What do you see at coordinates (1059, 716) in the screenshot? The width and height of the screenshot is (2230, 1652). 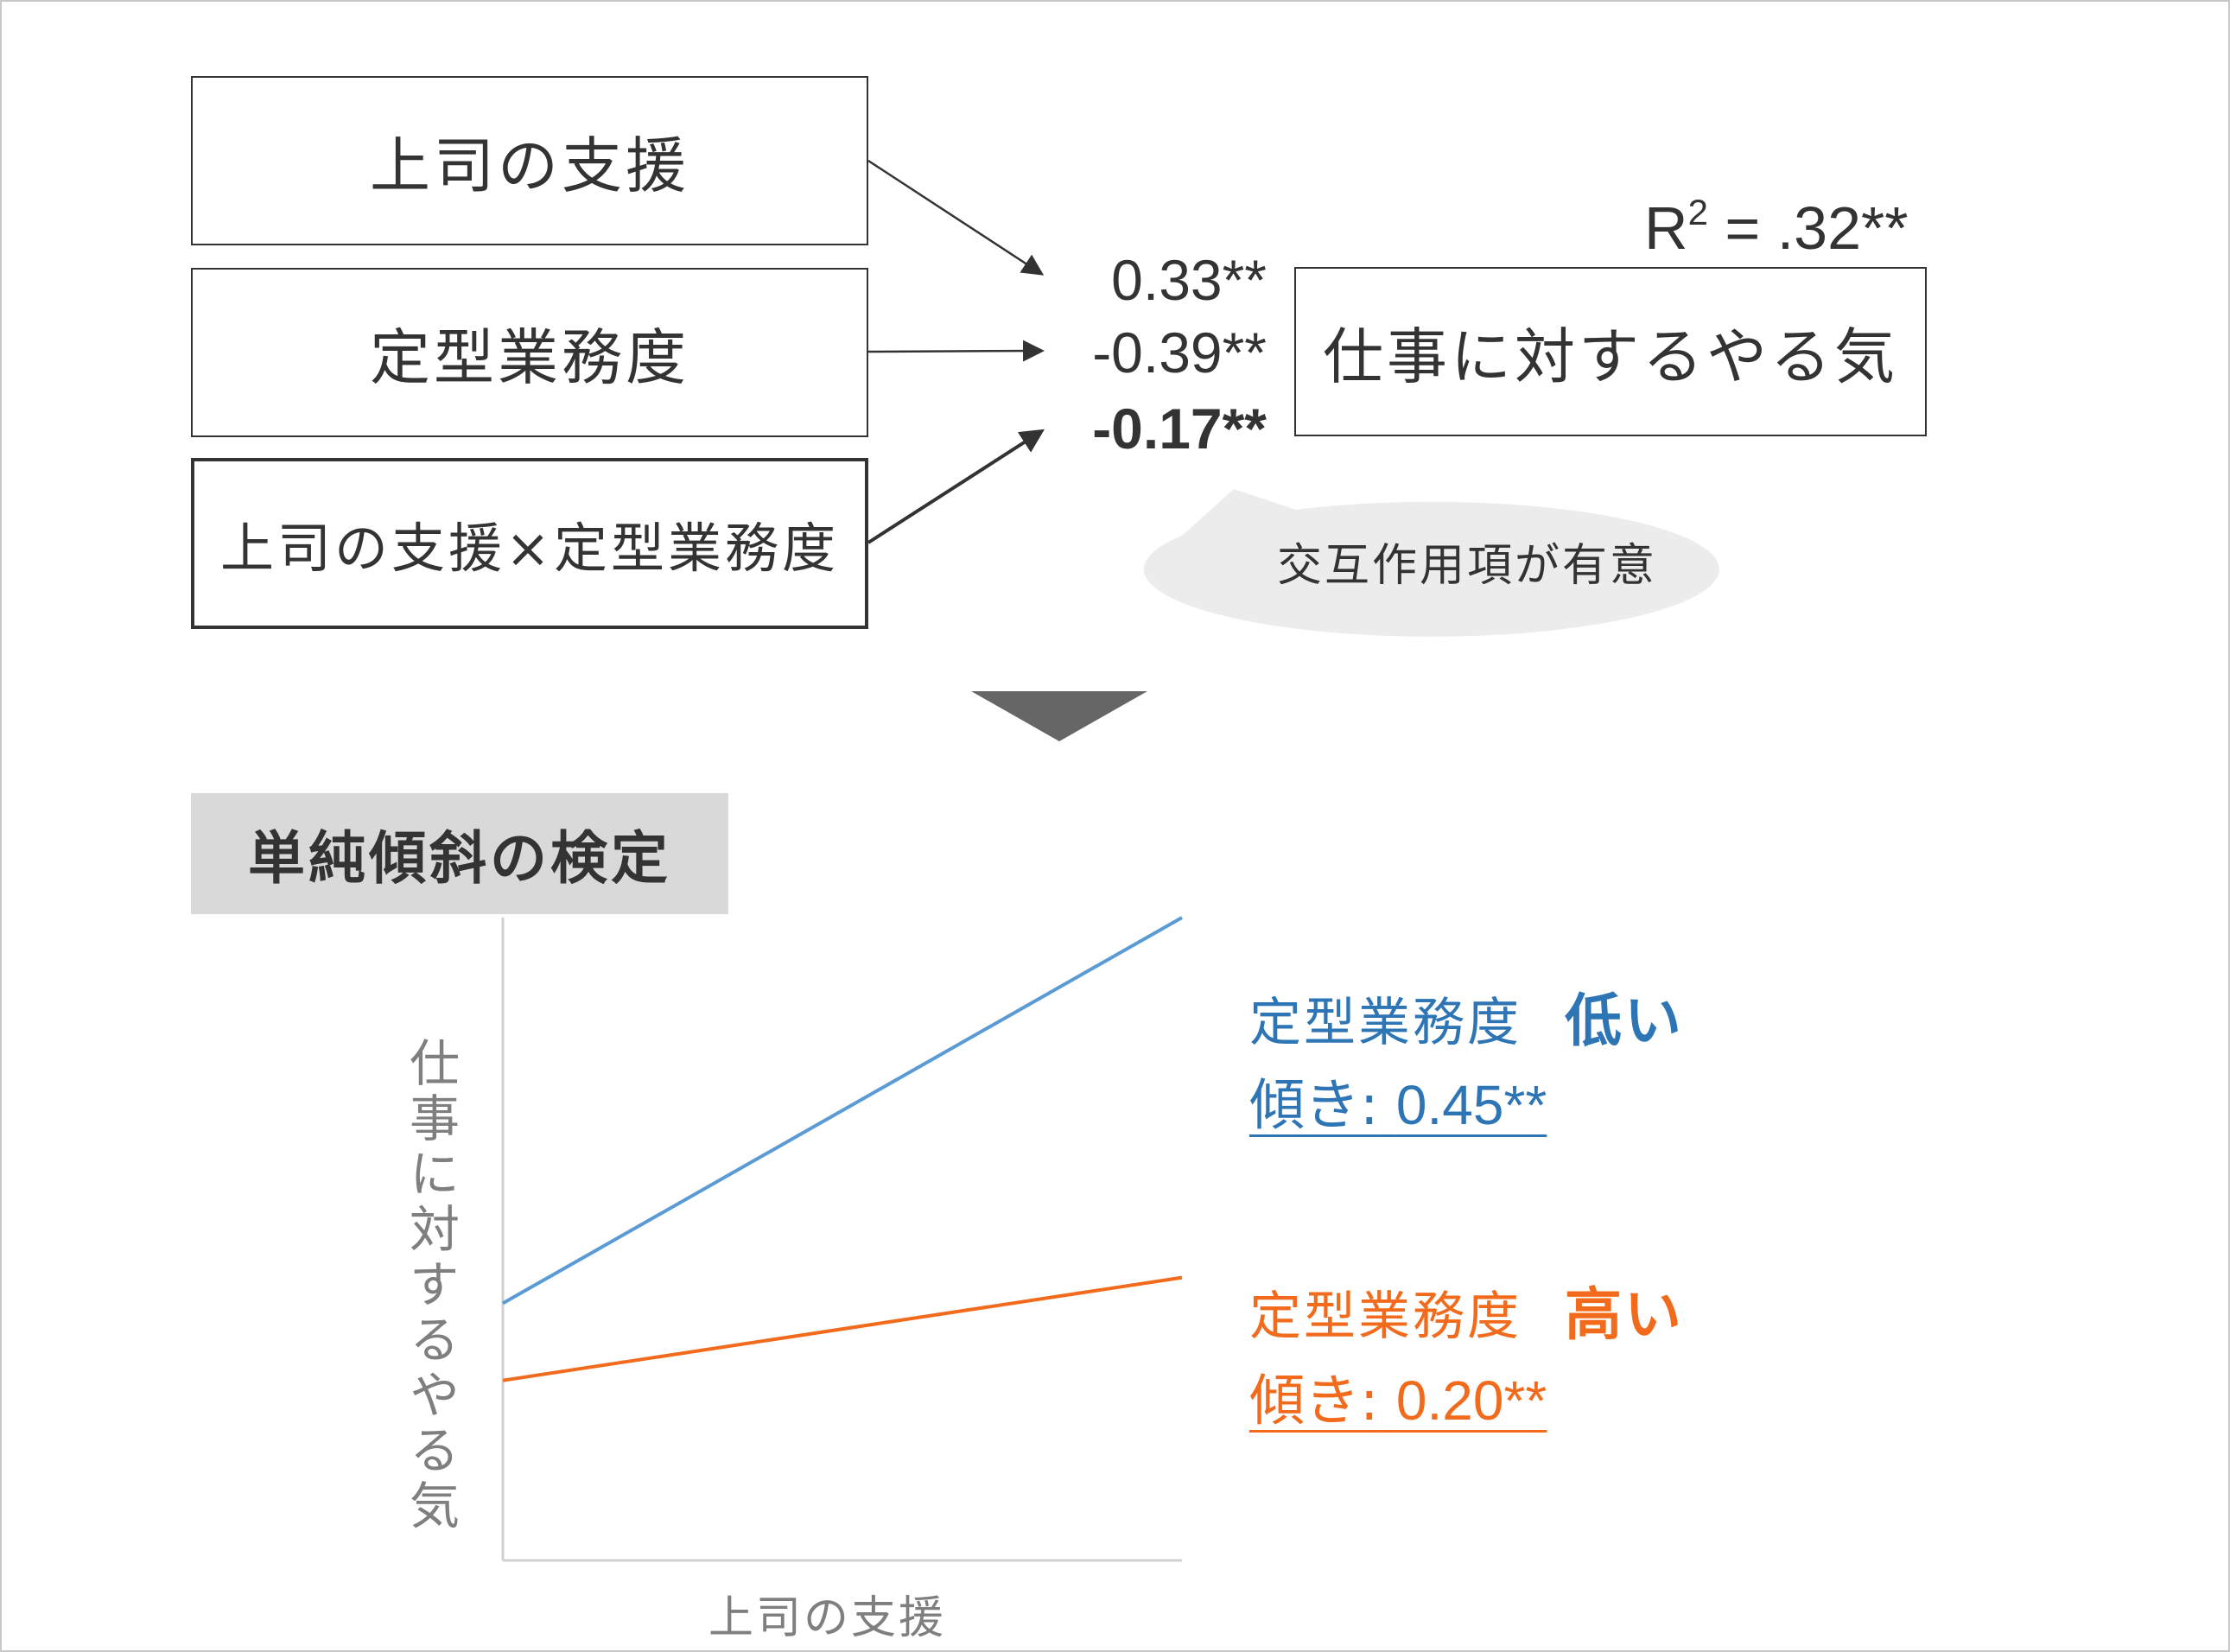 I see `down-arrow-icon` at bounding box center [1059, 716].